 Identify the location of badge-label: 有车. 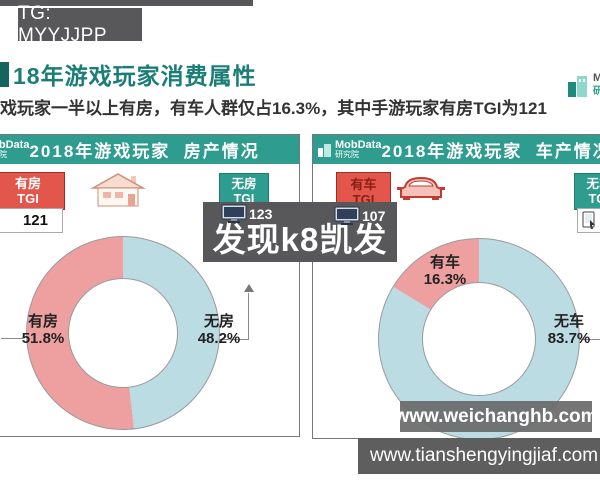
(363, 184).